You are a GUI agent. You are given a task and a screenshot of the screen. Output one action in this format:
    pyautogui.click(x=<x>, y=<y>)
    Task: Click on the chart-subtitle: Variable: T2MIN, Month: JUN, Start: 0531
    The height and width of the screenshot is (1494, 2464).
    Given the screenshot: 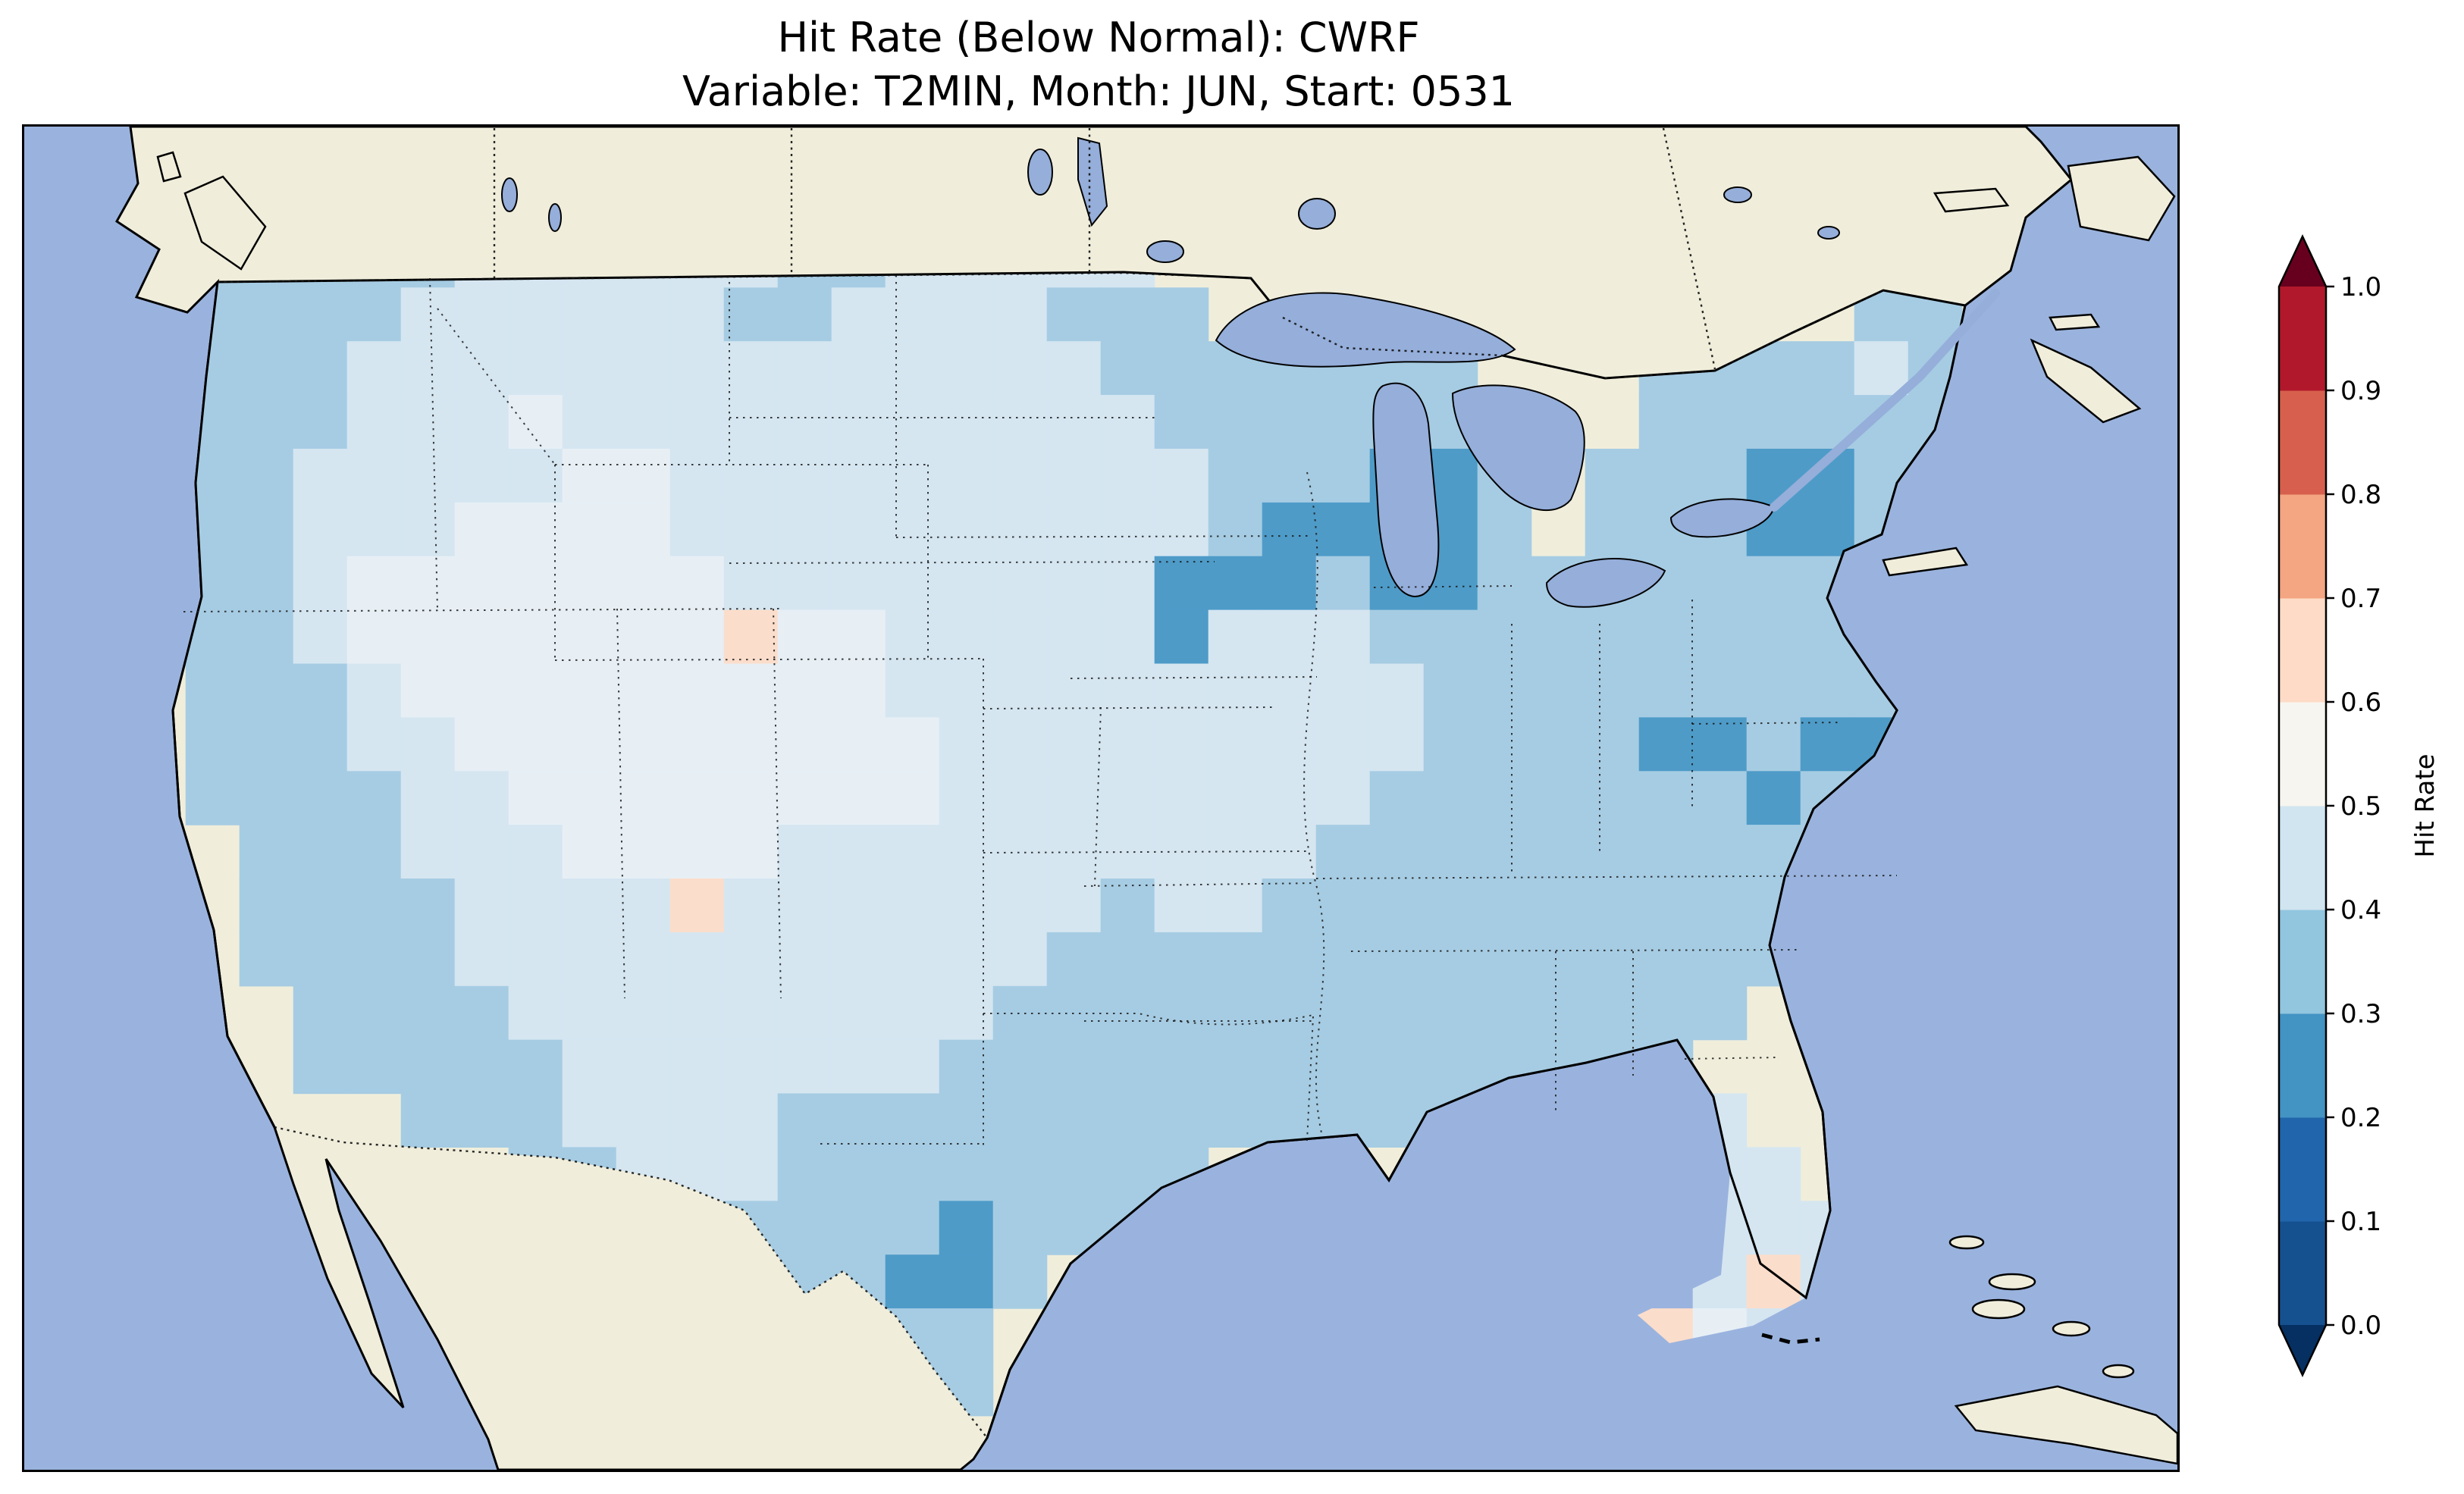 What is the action you would take?
    pyautogui.click(x=1099, y=91)
    